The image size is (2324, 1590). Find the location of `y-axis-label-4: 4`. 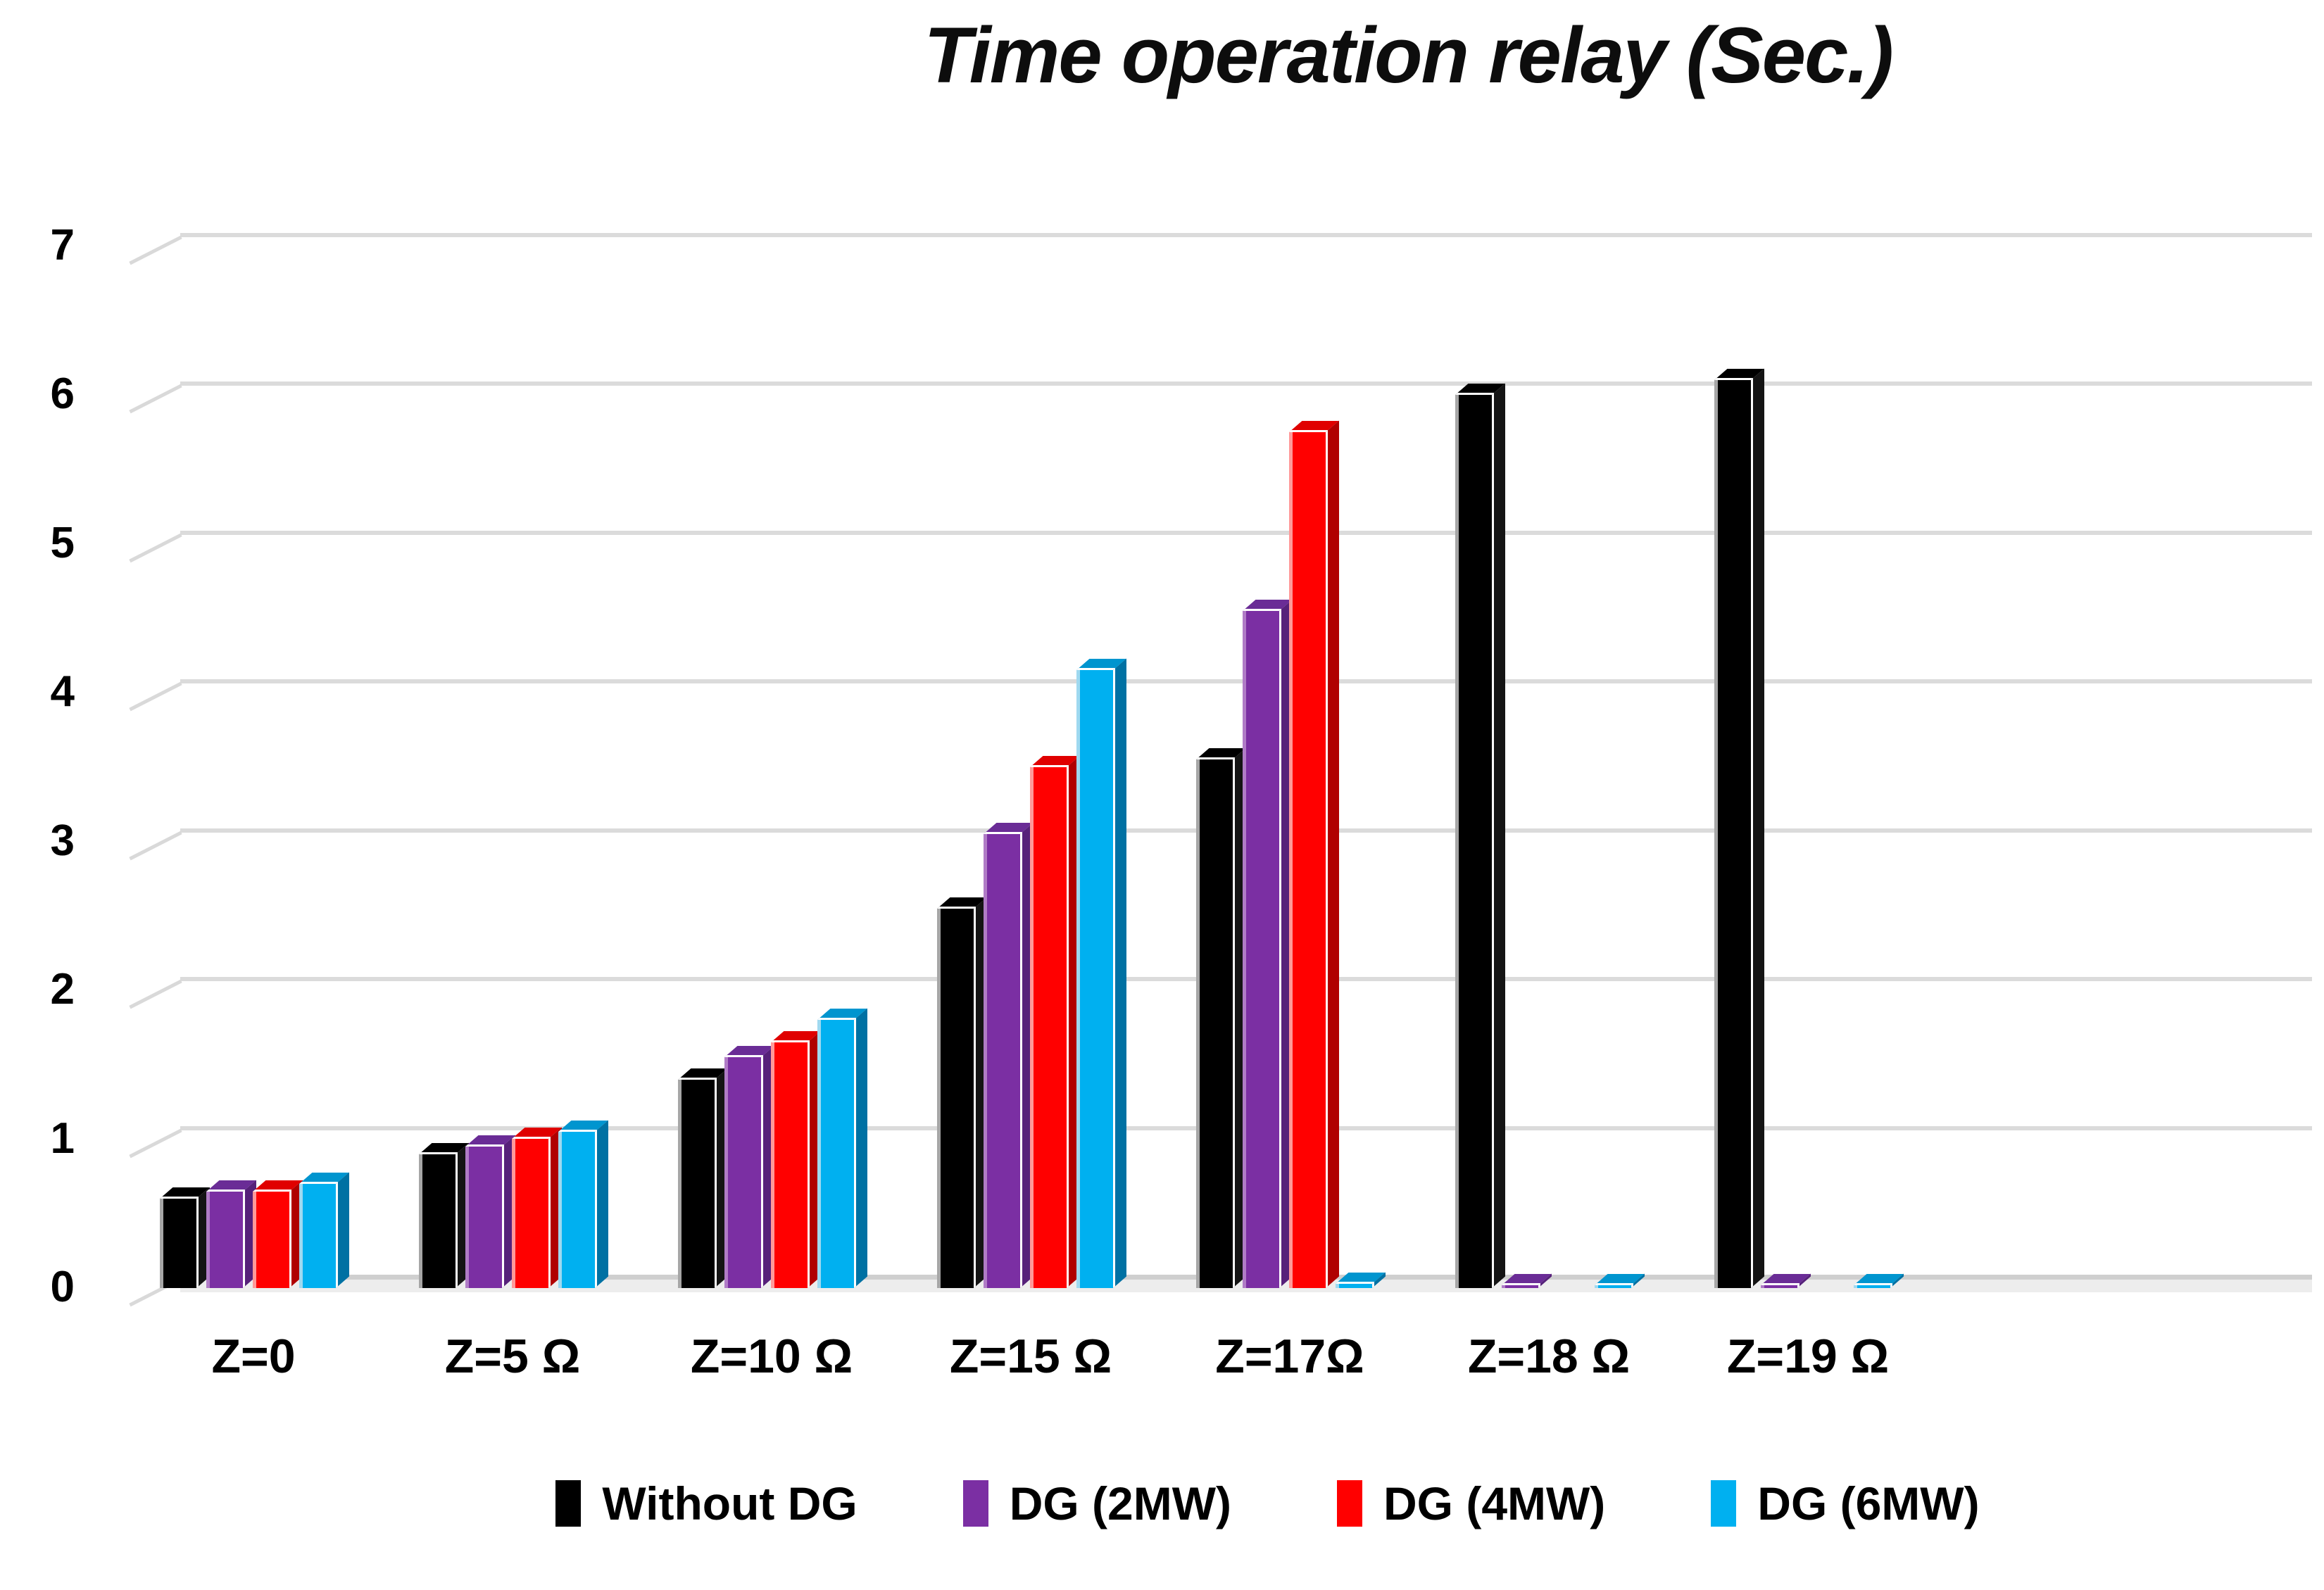

y-axis-label-4: 4 is located at coordinates (62, 691).